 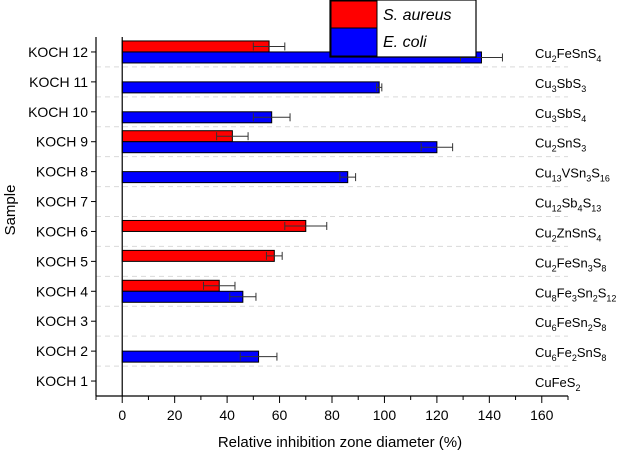 What do you see at coordinates (575, 294) in the screenshot?
I see `formula-label: Cu8Fe3Sn2S12` at bounding box center [575, 294].